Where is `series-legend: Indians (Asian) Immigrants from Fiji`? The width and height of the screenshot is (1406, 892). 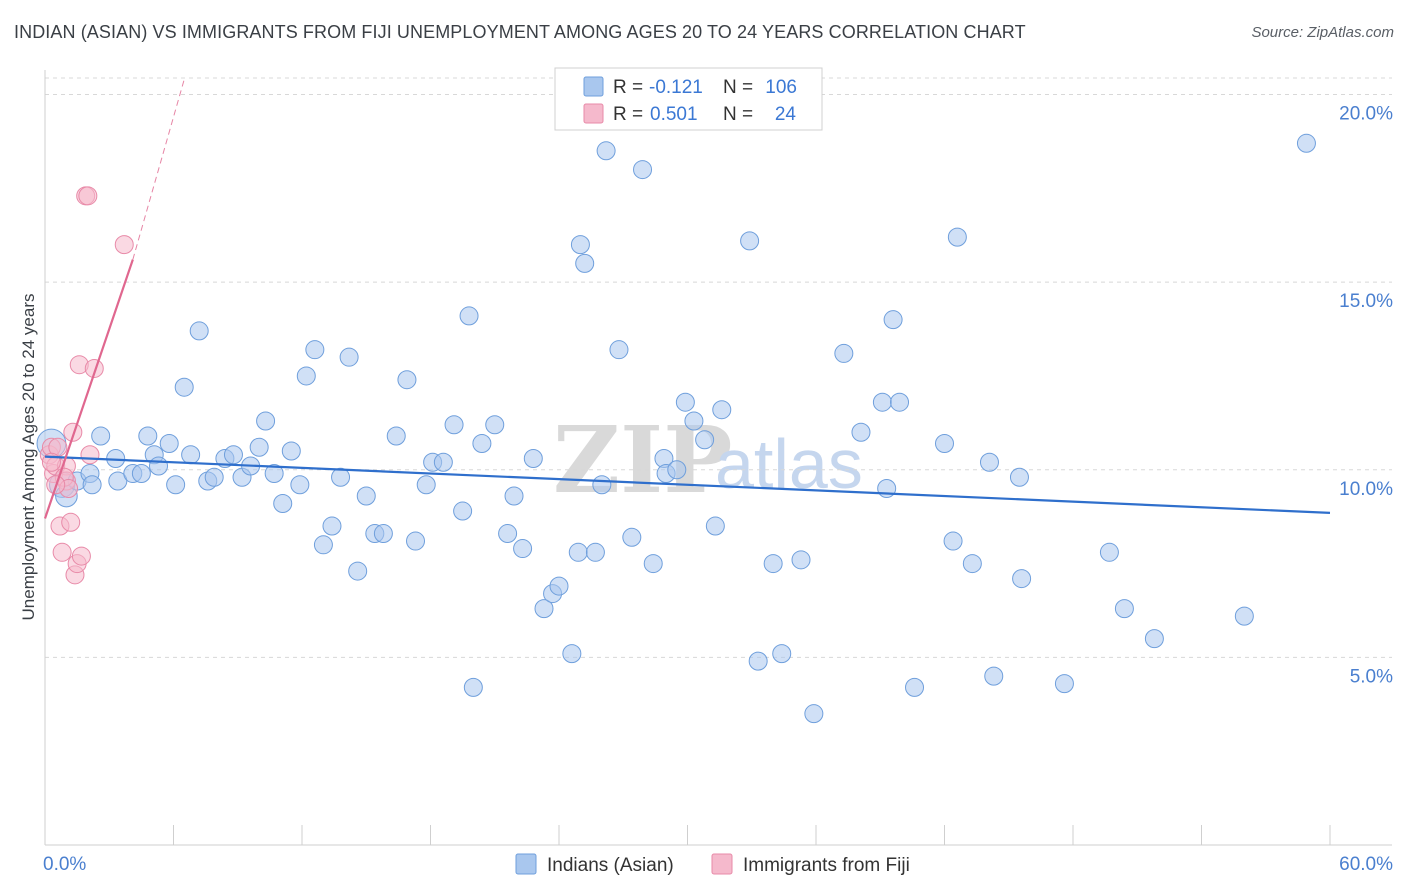
series-legend: Indians (Asian) Immigrants from Fiji is located at coordinates (712, 864).